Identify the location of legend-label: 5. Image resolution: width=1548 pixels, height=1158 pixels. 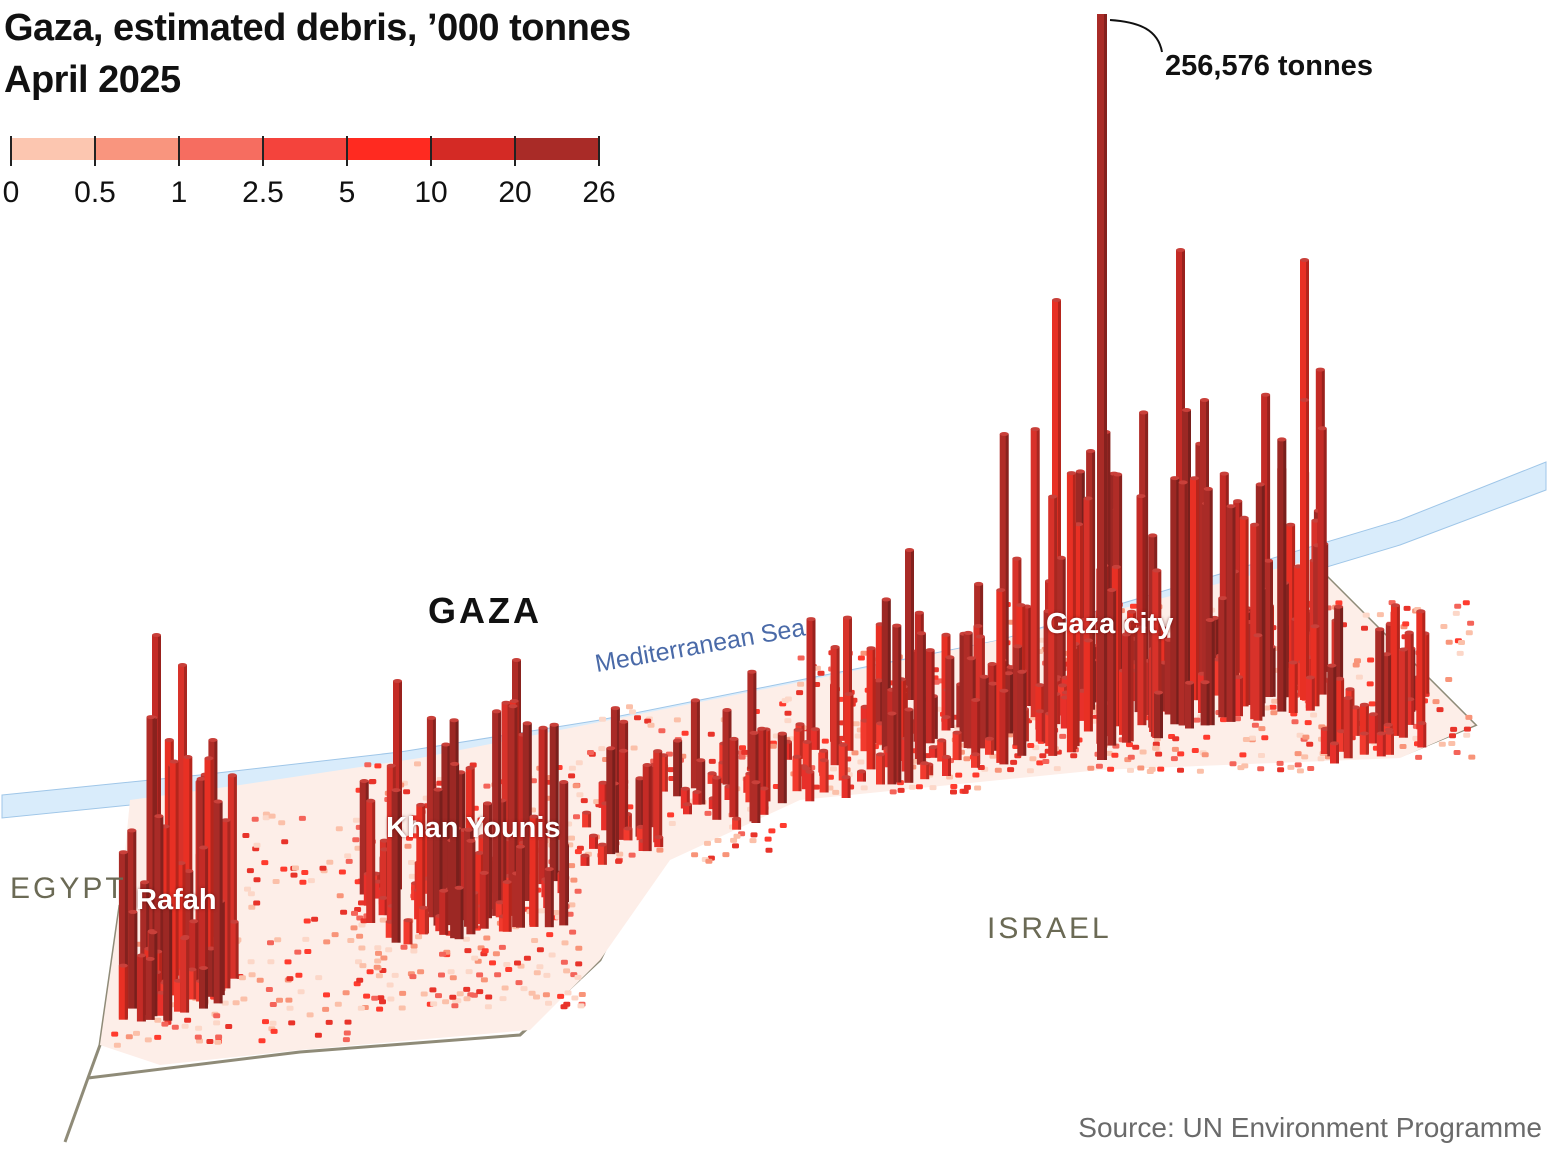
(347, 192).